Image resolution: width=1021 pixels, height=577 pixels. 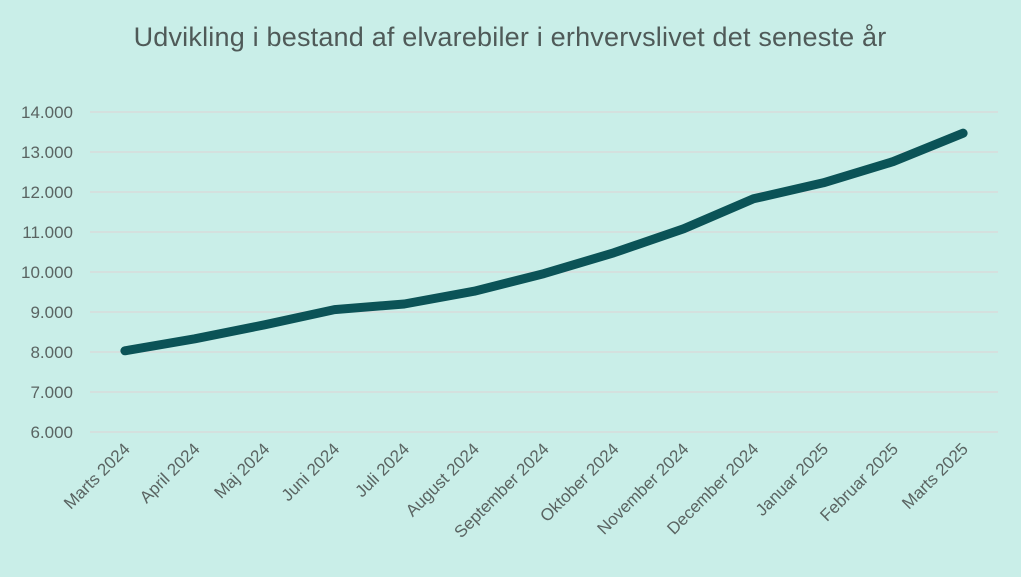 What do you see at coordinates (935, 476) in the screenshot?
I see `x-tick-label: Marts 2025` at bounding box center [935, 476].